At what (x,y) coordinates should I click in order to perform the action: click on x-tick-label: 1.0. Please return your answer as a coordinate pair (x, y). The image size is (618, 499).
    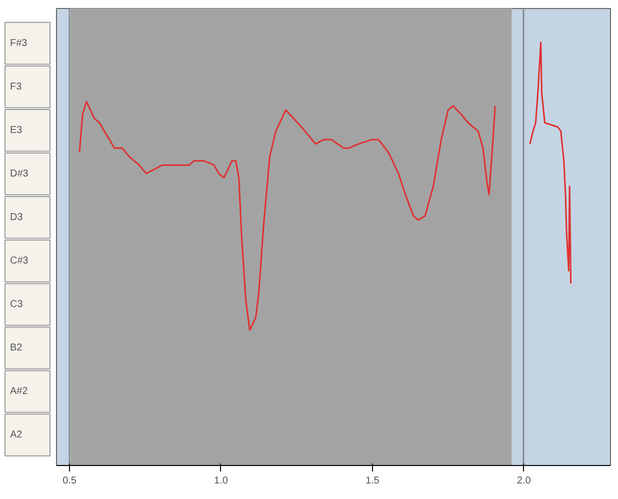
    Looking at the image, I should click on (221, 481).